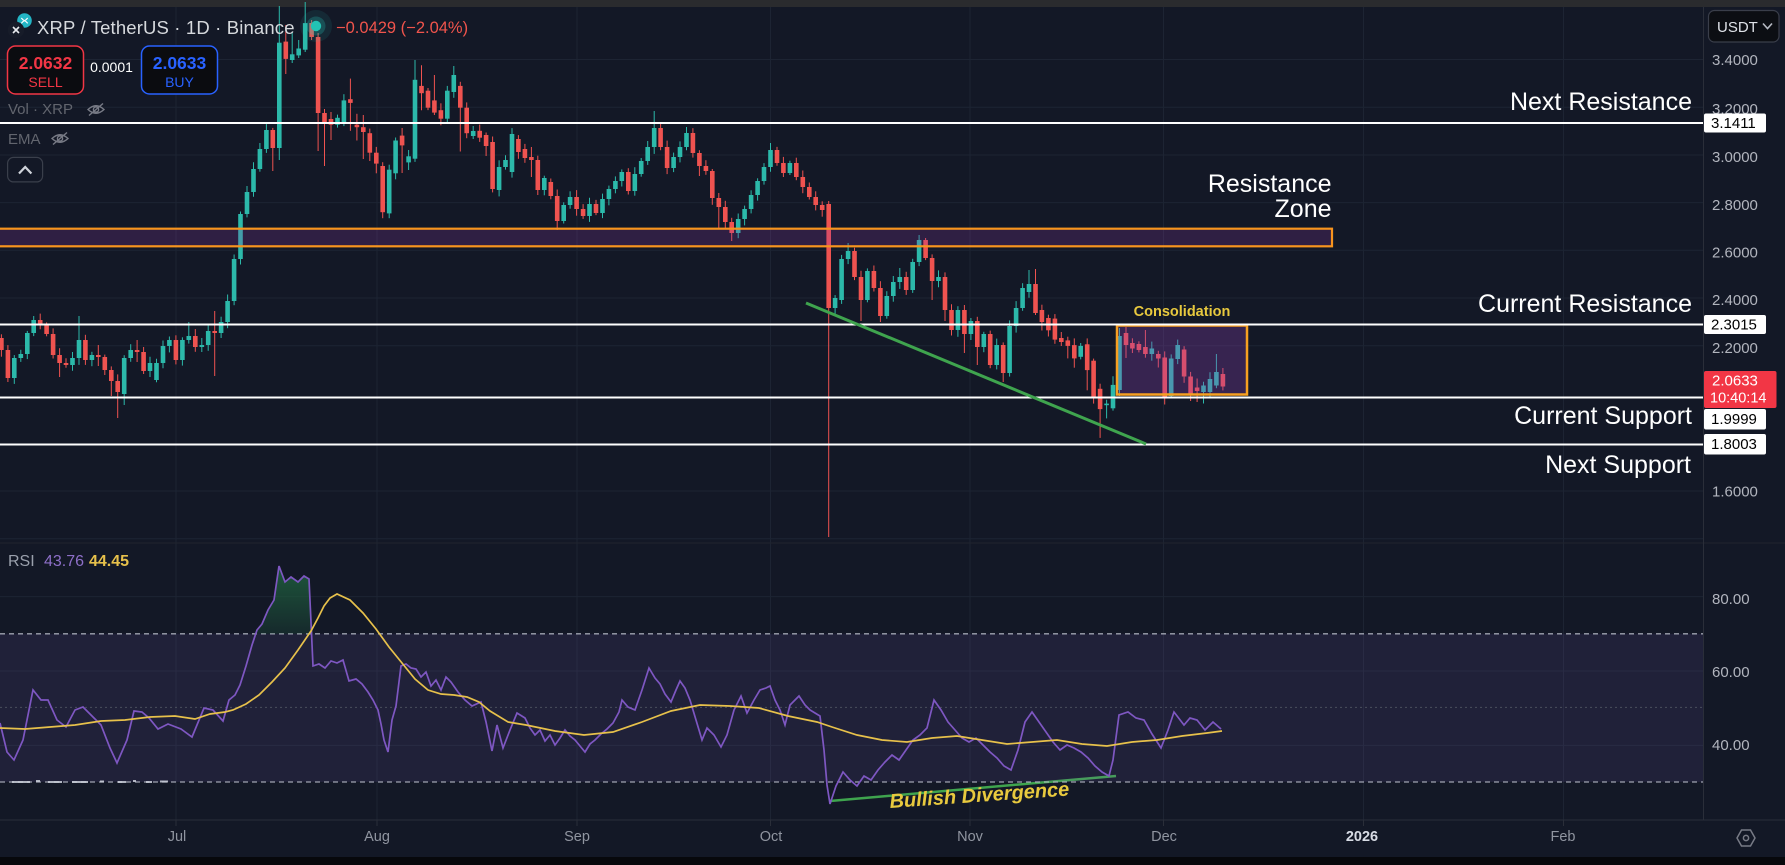 The image size is (1785, 865). What do you see at coordinates (45, 82) in the screenshot?
I see `svg-text: SELL` at bounding box center [45, 82].